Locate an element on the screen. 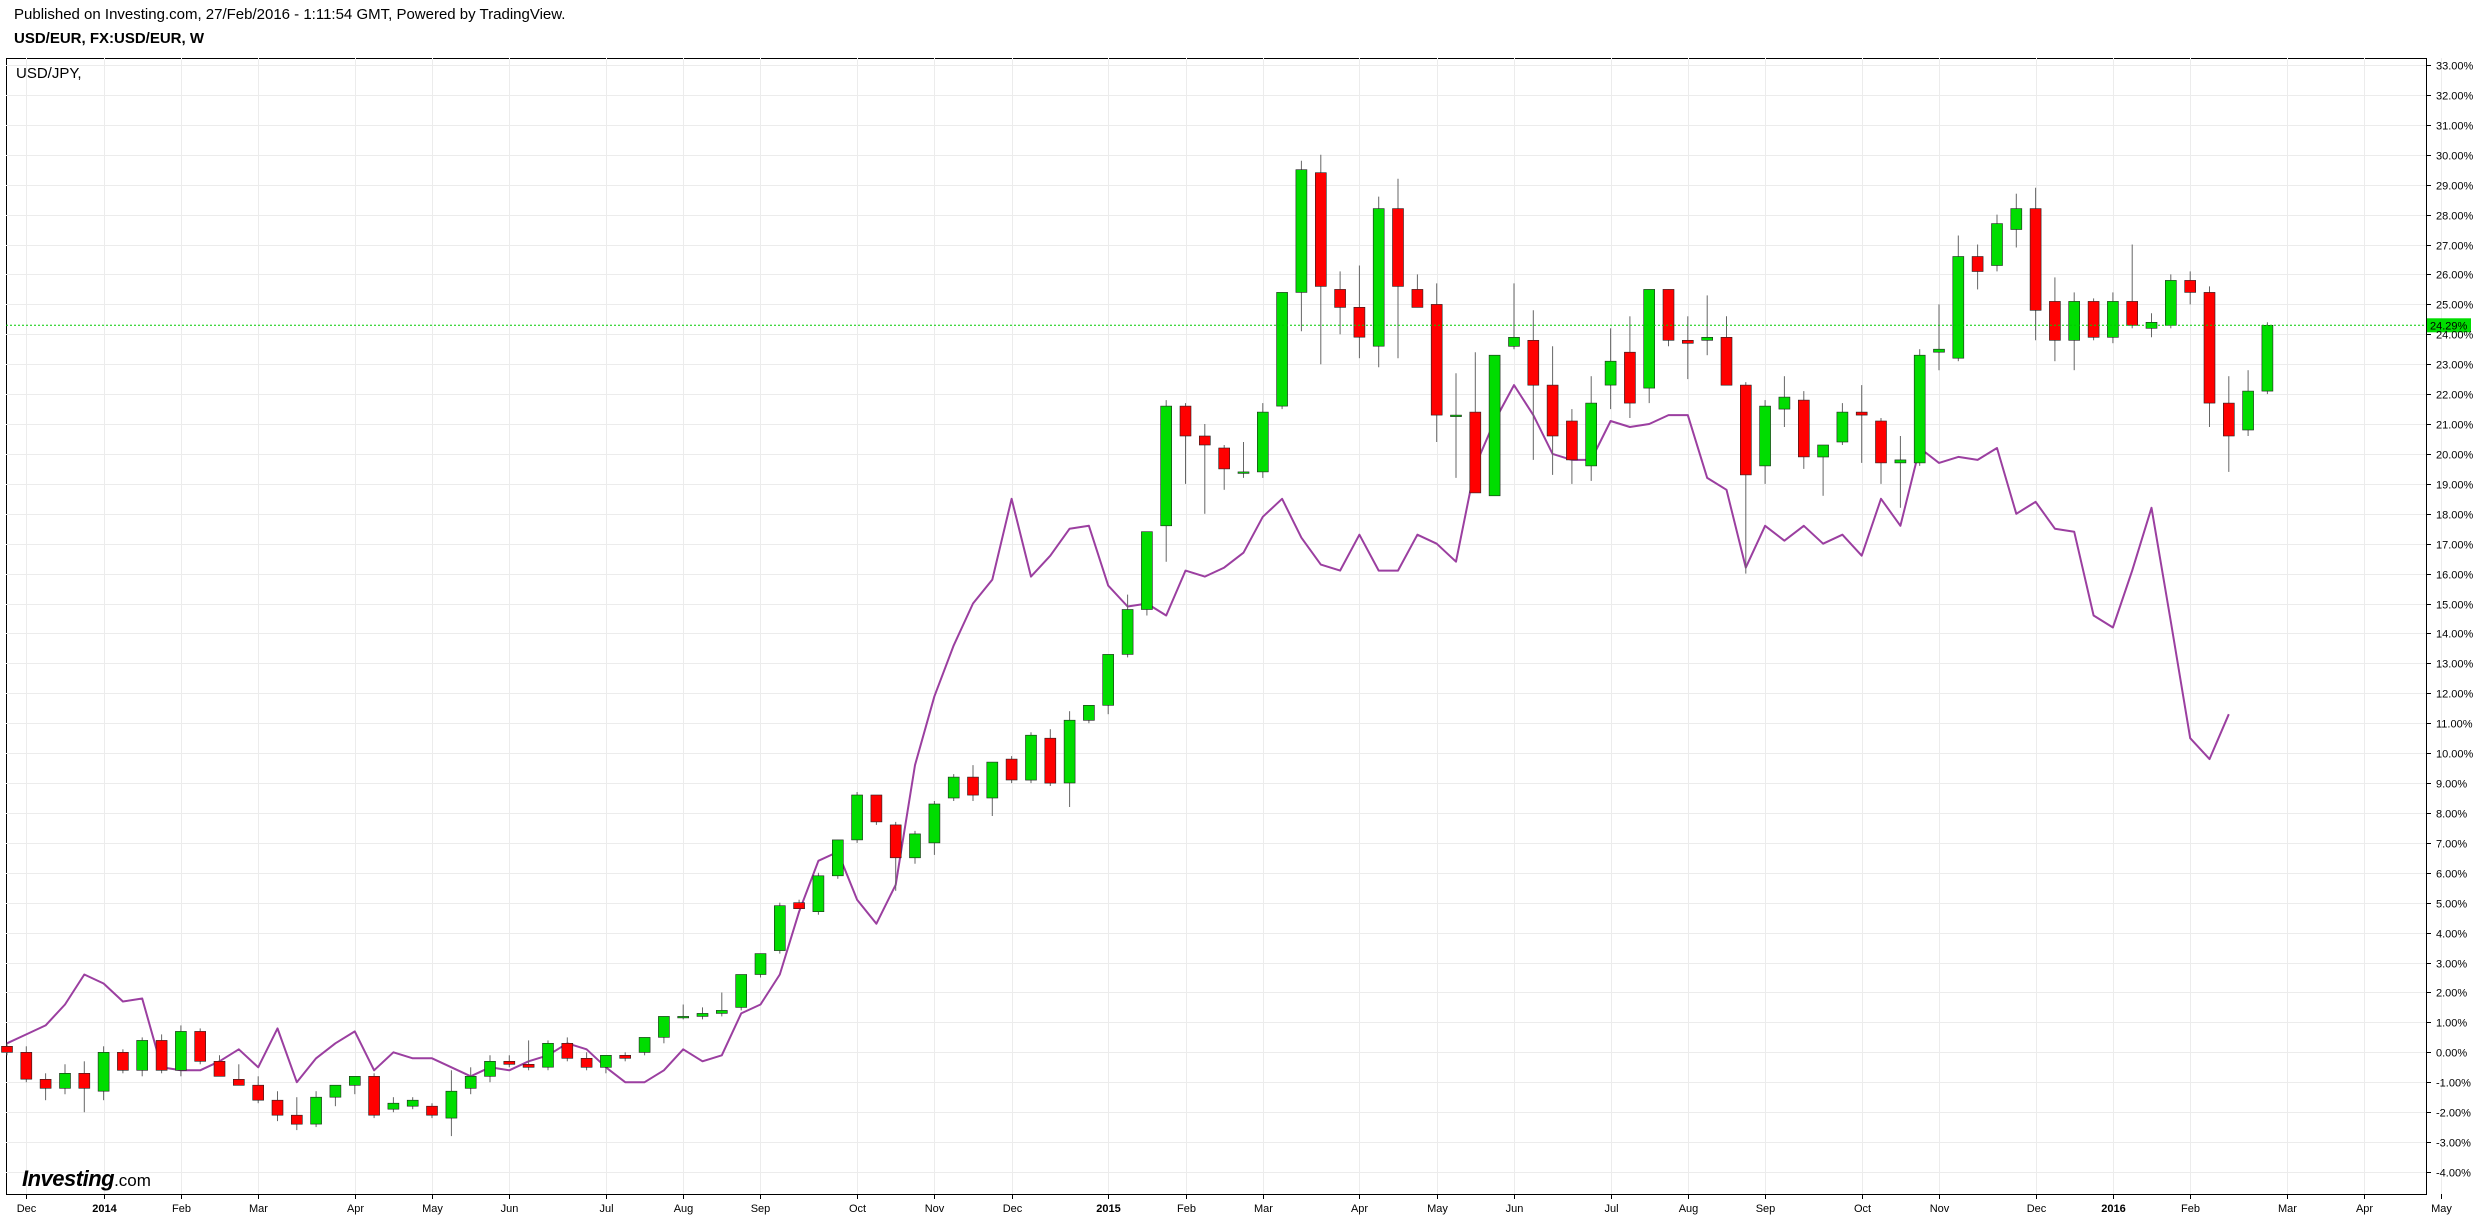 This screenshot has width=2484, height=1222. y-tick-label: 24.00% is located at coordinates (2455, 336).